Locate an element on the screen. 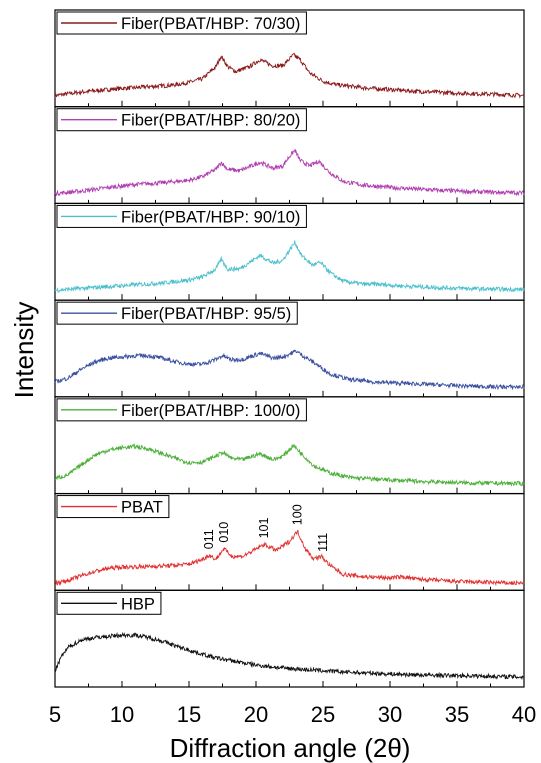  x-tick-label: 40 is located at coordinates (524, 714).